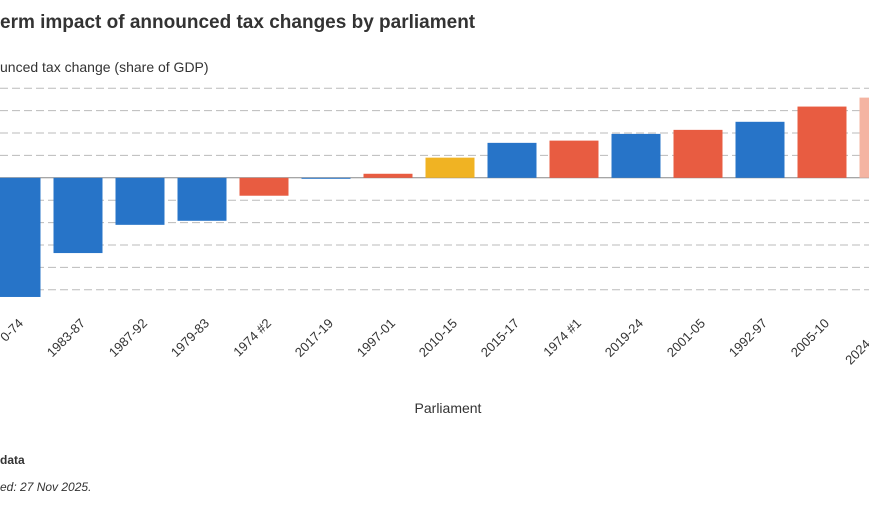 This screenshot has height=509, width=869. I want to click on x-tick-label: 2001-05, so click(686, 338).